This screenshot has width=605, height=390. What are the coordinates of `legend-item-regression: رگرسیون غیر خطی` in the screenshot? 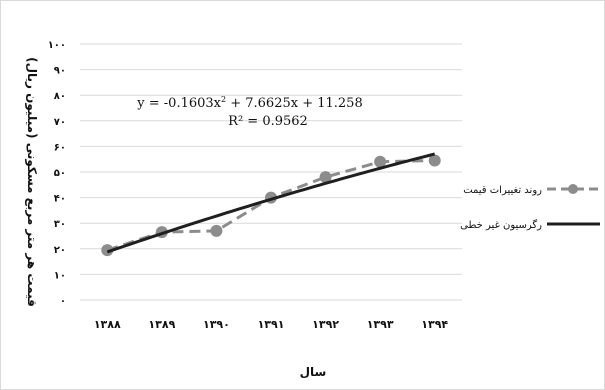 It's located at (530, 225).